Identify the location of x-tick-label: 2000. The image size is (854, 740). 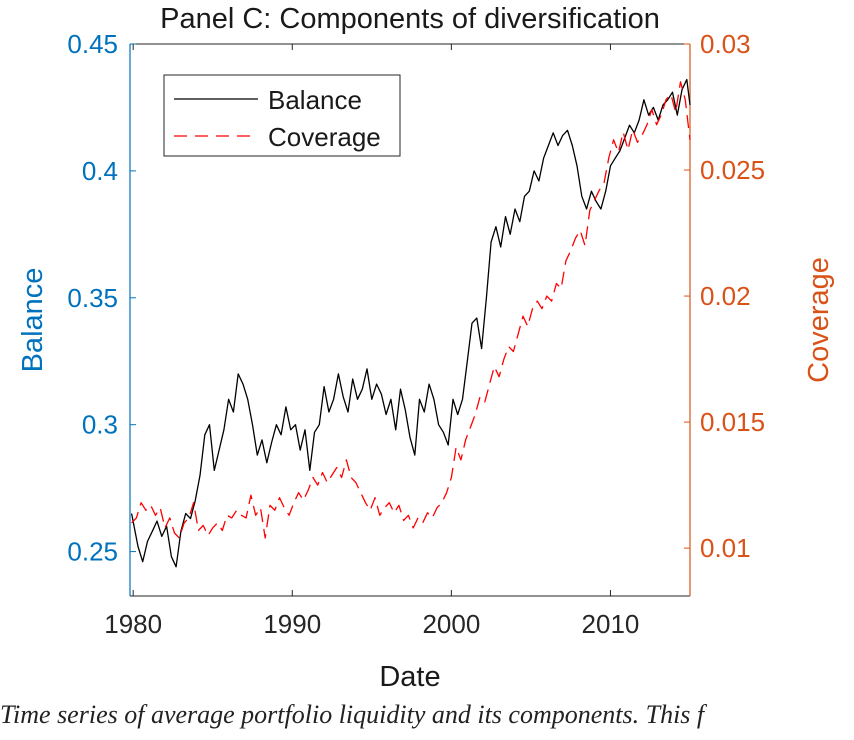
(451, 624).